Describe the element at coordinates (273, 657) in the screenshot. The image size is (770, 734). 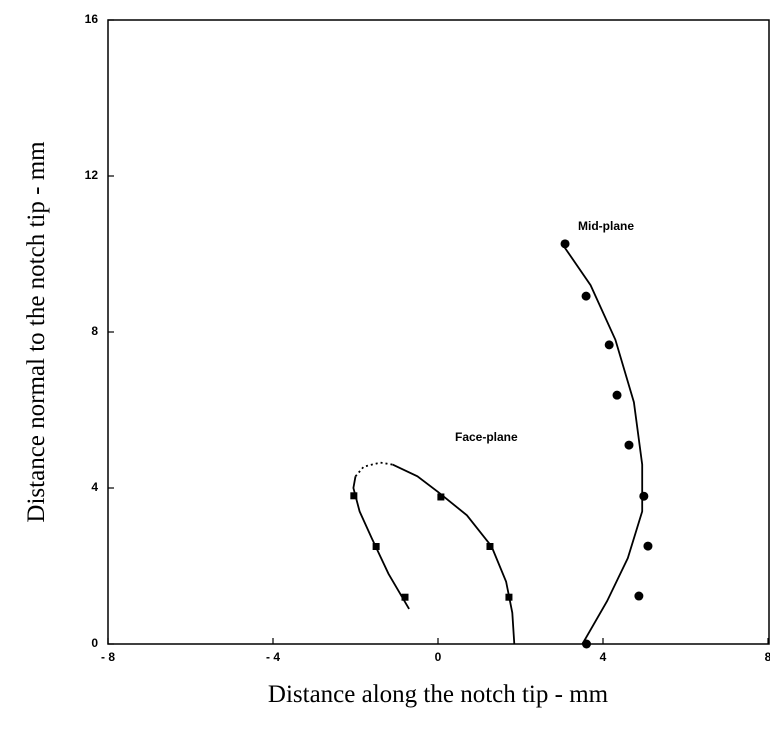
I see `x-tick-label: - 4` at that location.